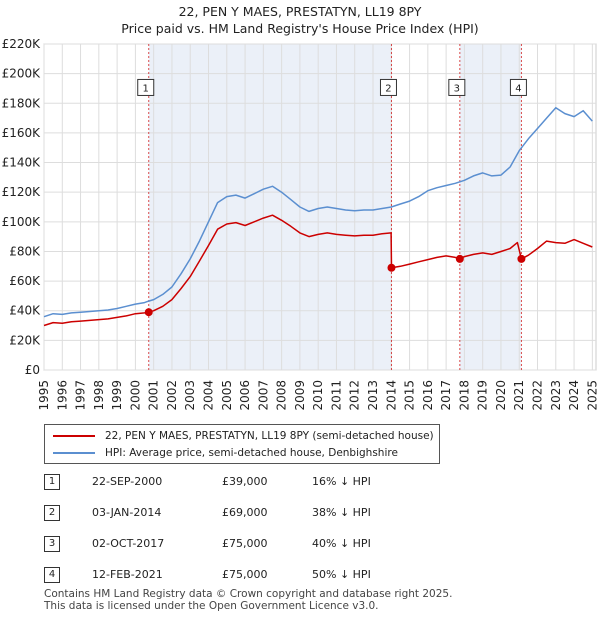 This screenshot has width=600, height=620. What do you see at coordinates (245, 512) in the screenshot?
I see `sale-price: £69,000` at bounding box center [245, 512].